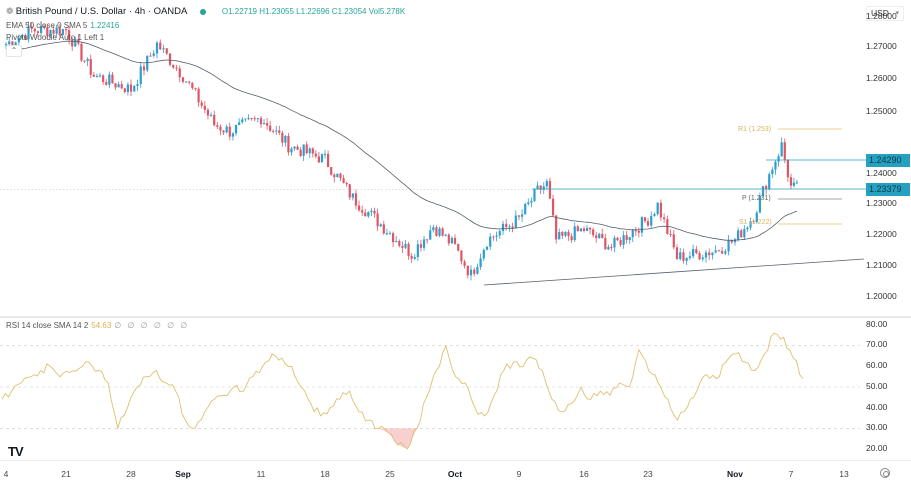 The image size is (911, 488). What do you see at coordinates (584, 474) in the screenshot?
I see `time-tick: 16` at bounding box center [584, 474].